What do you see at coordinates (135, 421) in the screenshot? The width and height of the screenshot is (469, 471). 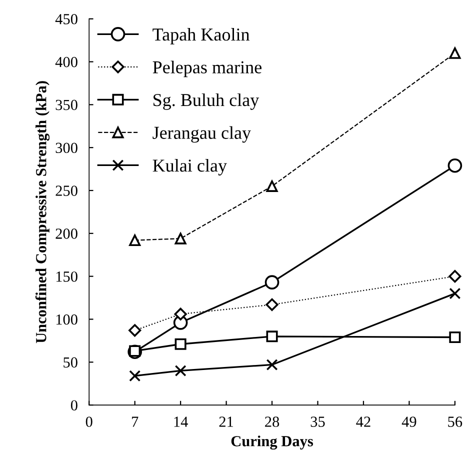 I see `x-tick-label: 7` at bounding box center [135, 421].